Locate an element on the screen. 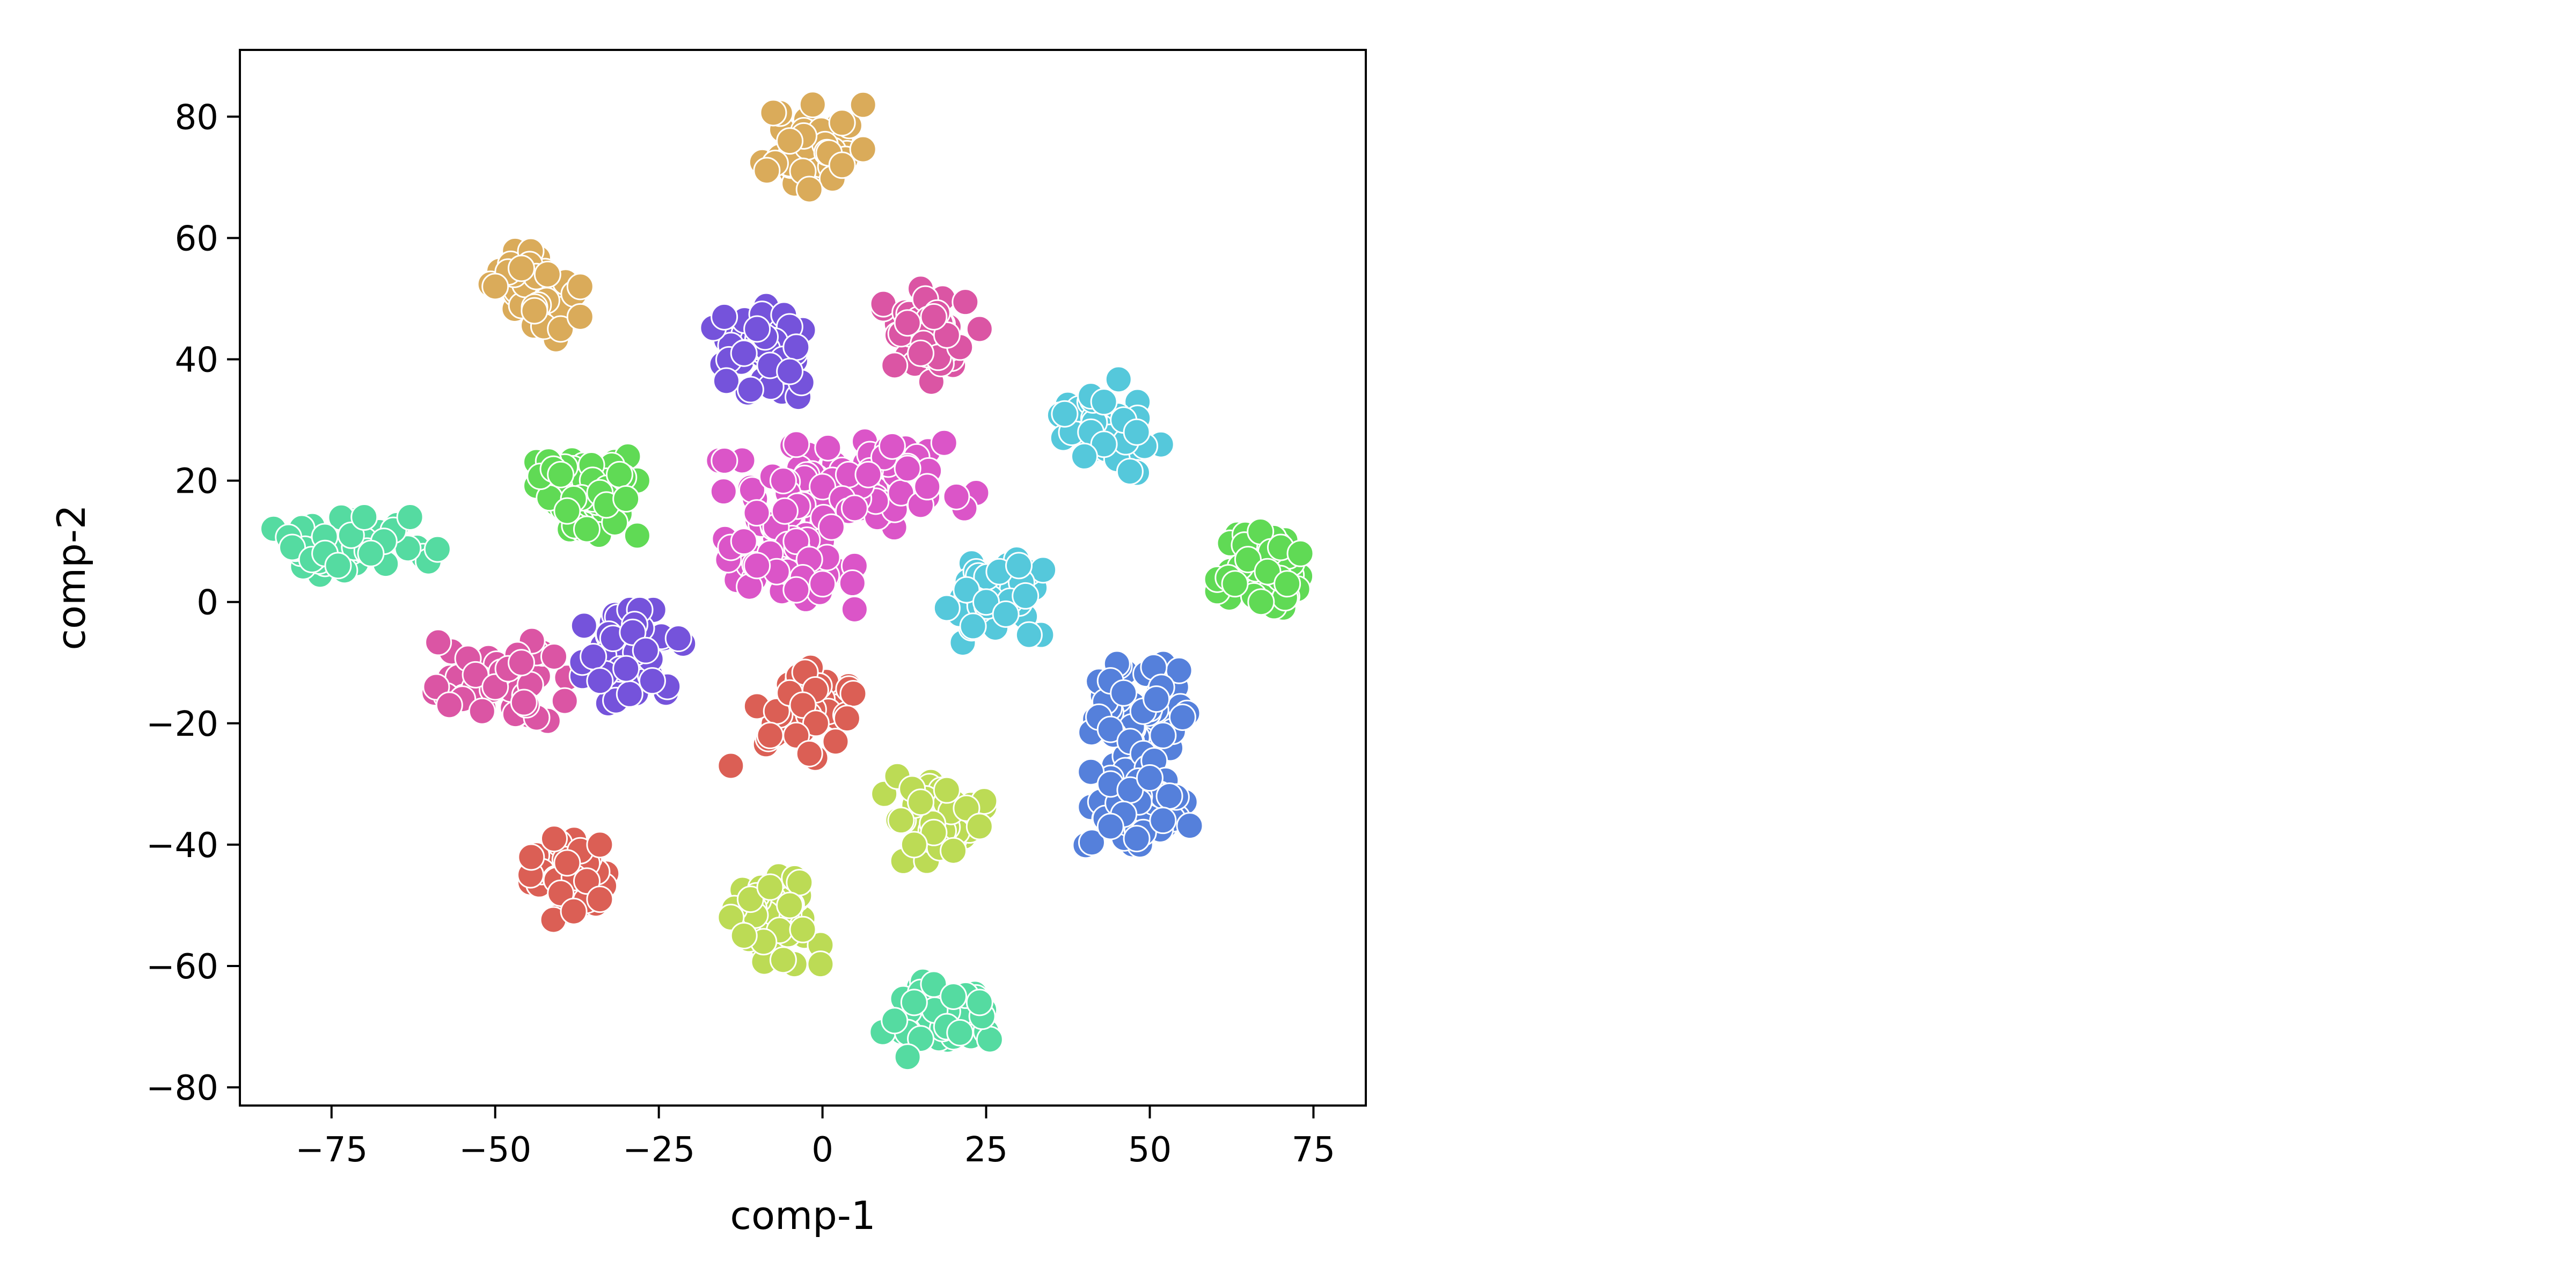  y-tick-label: −40 is located at coordinates (182, 846).